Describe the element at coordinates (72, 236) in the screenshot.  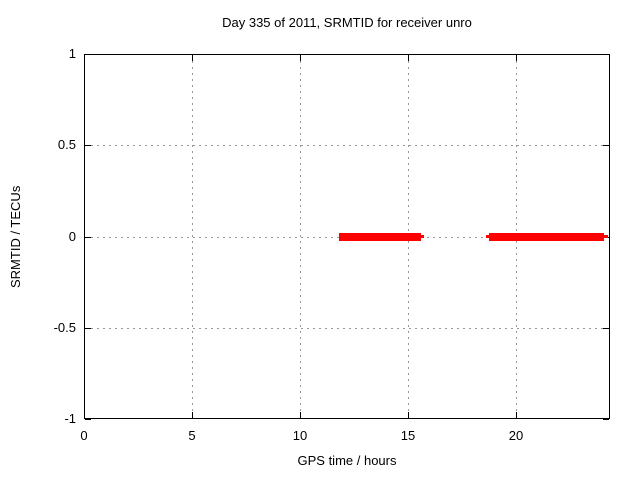
I see `y-tick-label: 0` at that location.